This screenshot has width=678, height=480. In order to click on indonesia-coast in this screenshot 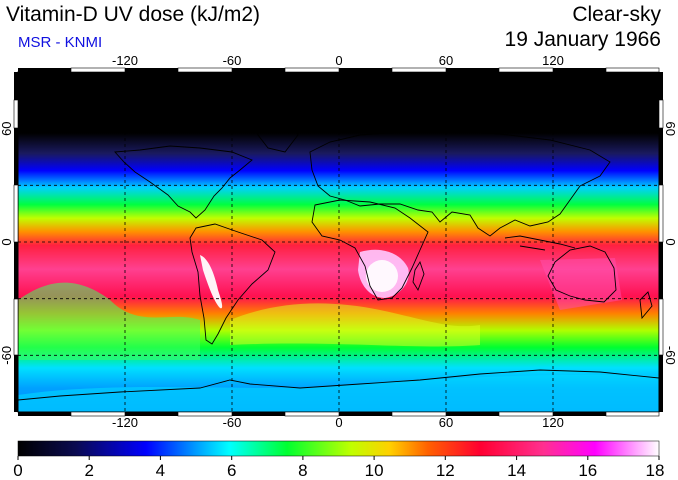, I will do `click(540, 243)`.